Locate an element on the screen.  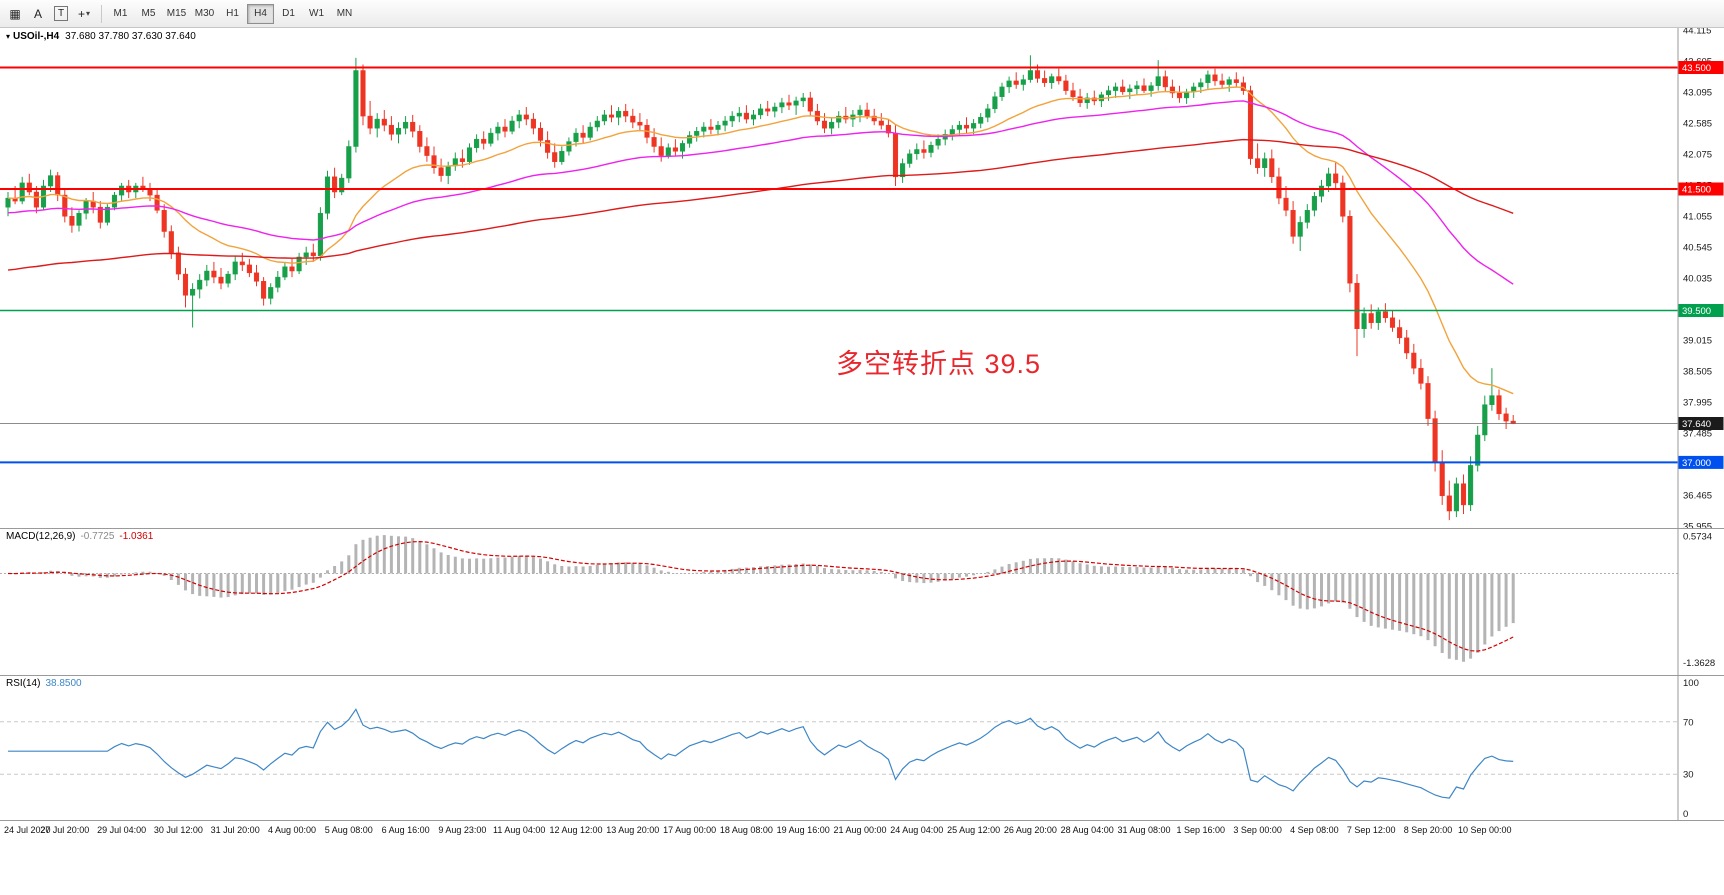
time-label: 24 Aug 04:00 is located at coordinates (917, 830).